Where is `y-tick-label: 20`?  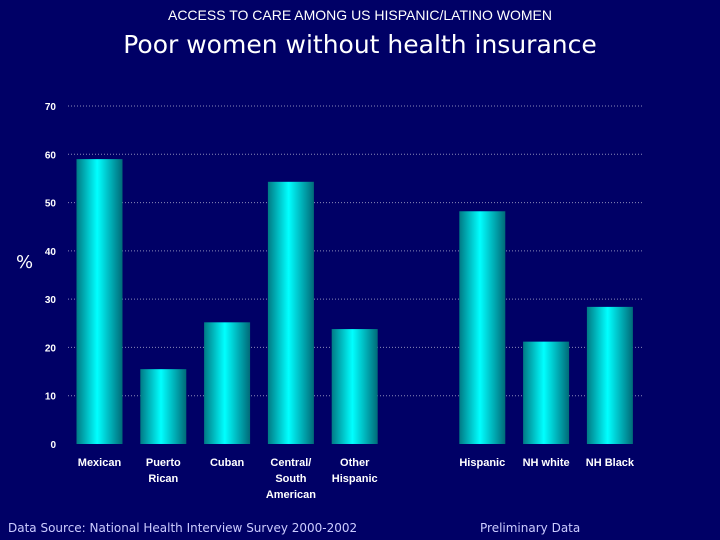
y-tick-label: 20 is located at coordinates (51, 348).